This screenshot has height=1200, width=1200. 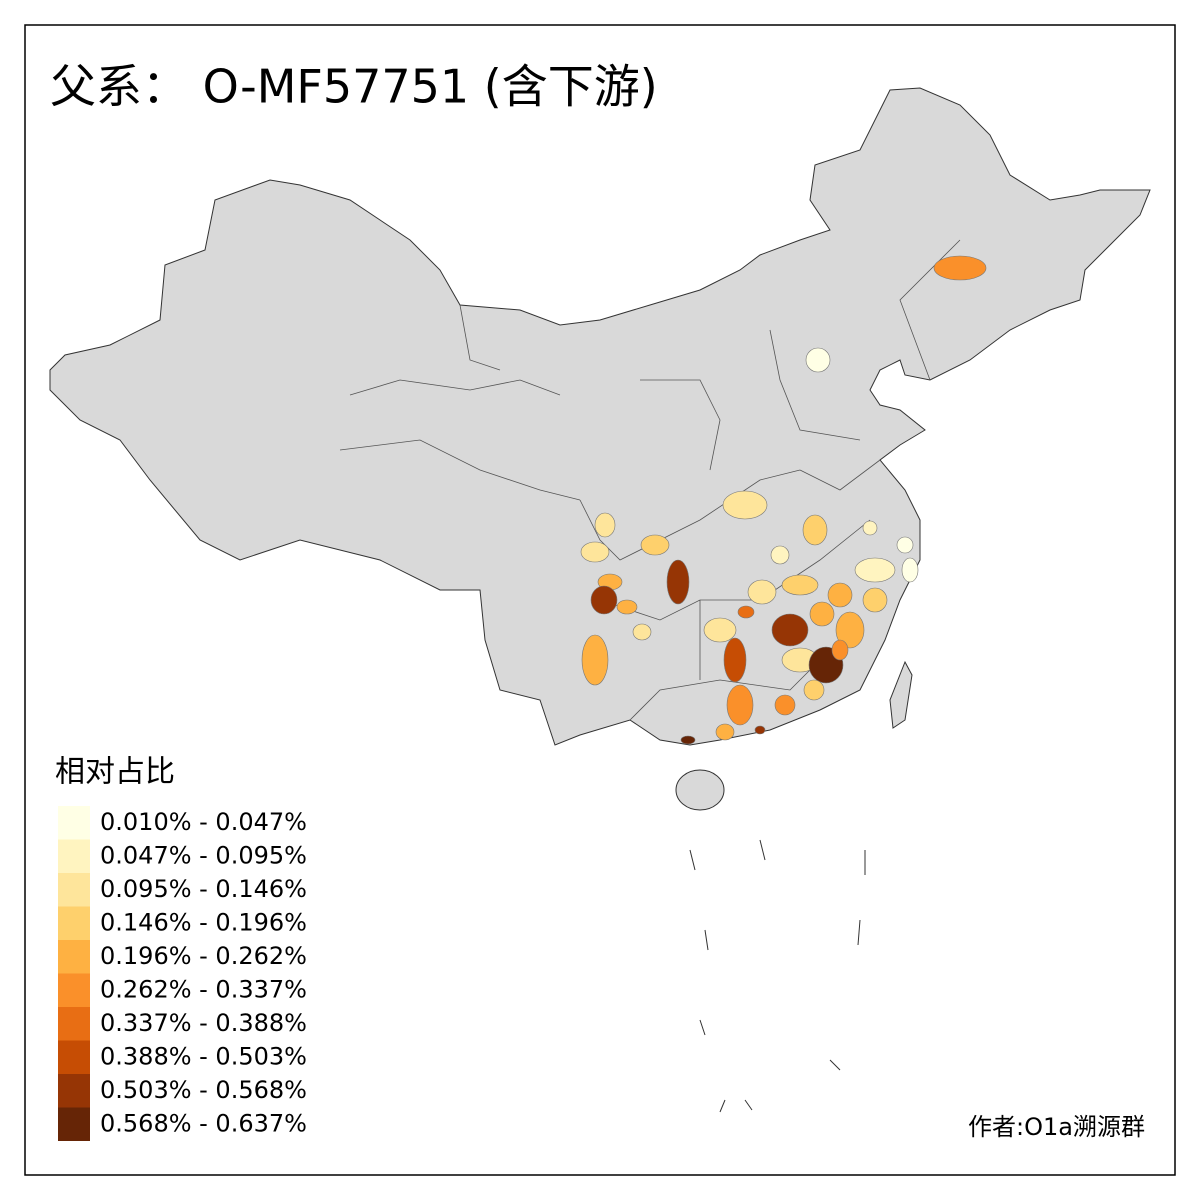 I want to click on credit: 作者:O1a溯源群, so click(x=1056, y=1127).